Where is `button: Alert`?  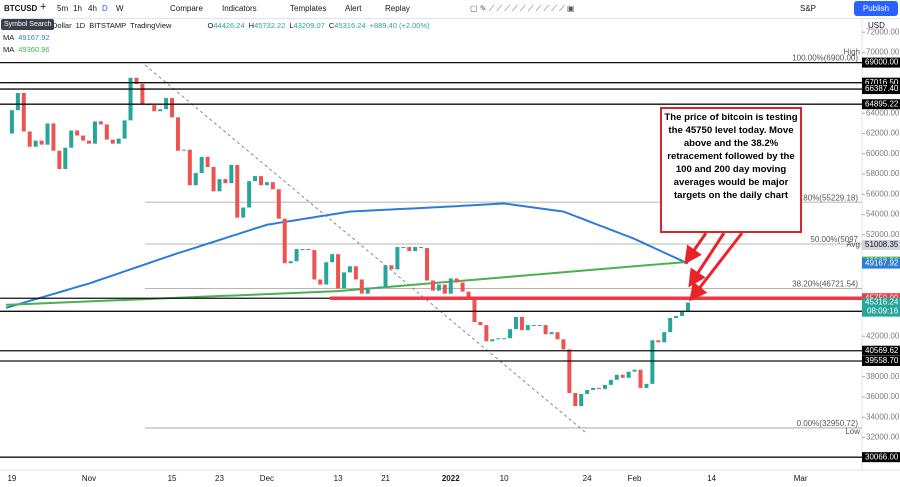
button: Alert is located at coordinates (353, 8).